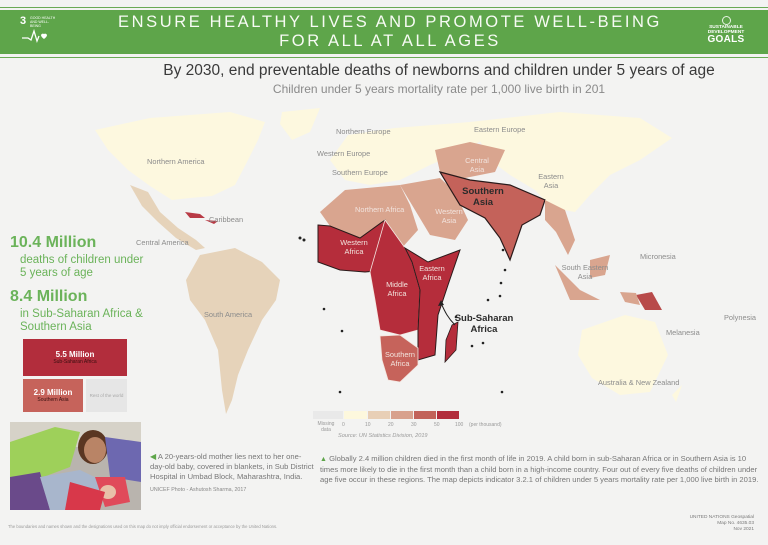 The width and height of the screenshot is (768, 545). What do you see at coordinates (363, 131) in the screenshot?
I see `label-northern-europe: Northern Europe` at bounding box center [363, 131].